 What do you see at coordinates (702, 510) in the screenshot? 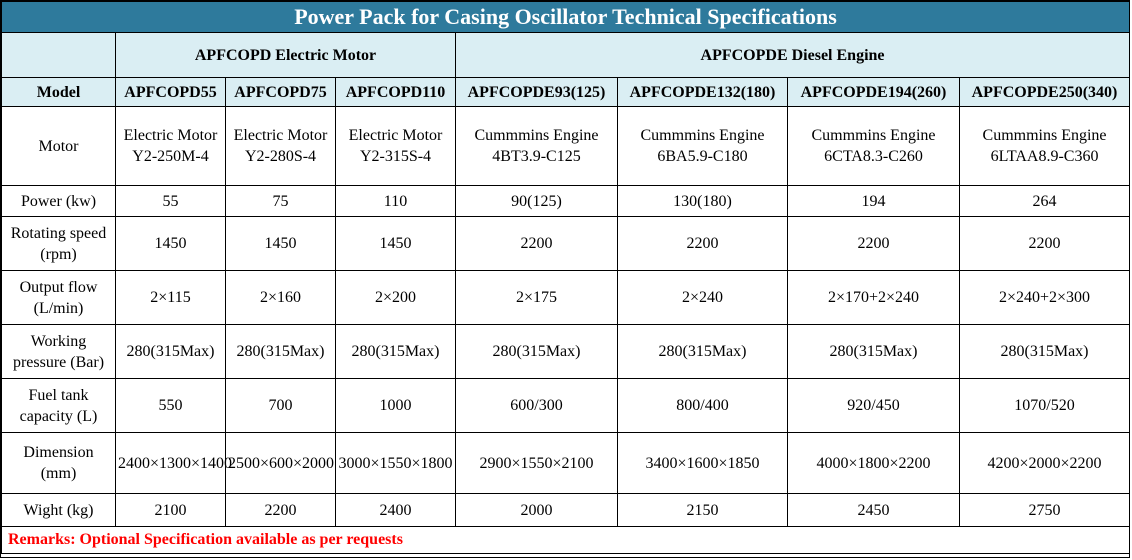
I see `table-cell: 2150` at bounding box center [702, 510].